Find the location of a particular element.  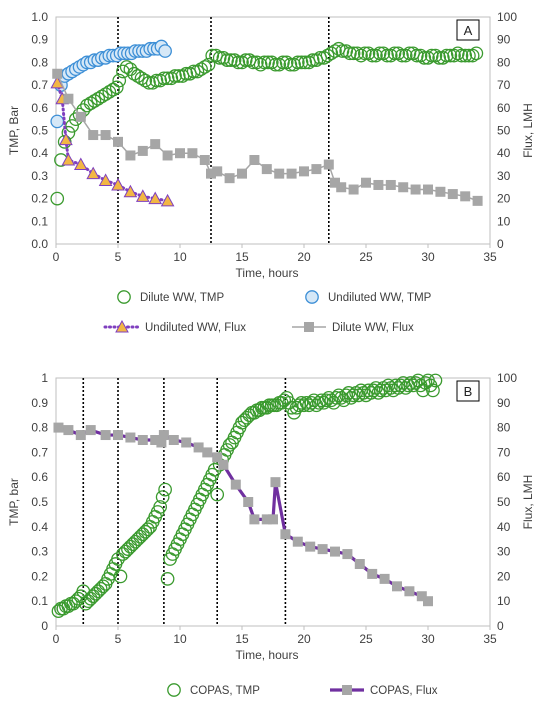

y-tick-label: 0.0 is located at coordinates (39, 244).